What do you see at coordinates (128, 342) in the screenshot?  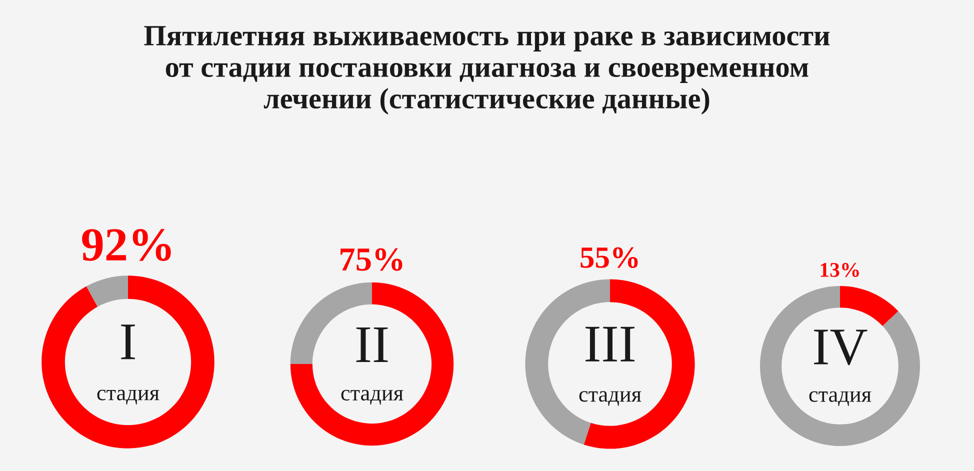 I see `text: I` at bounding box center [128, 342].